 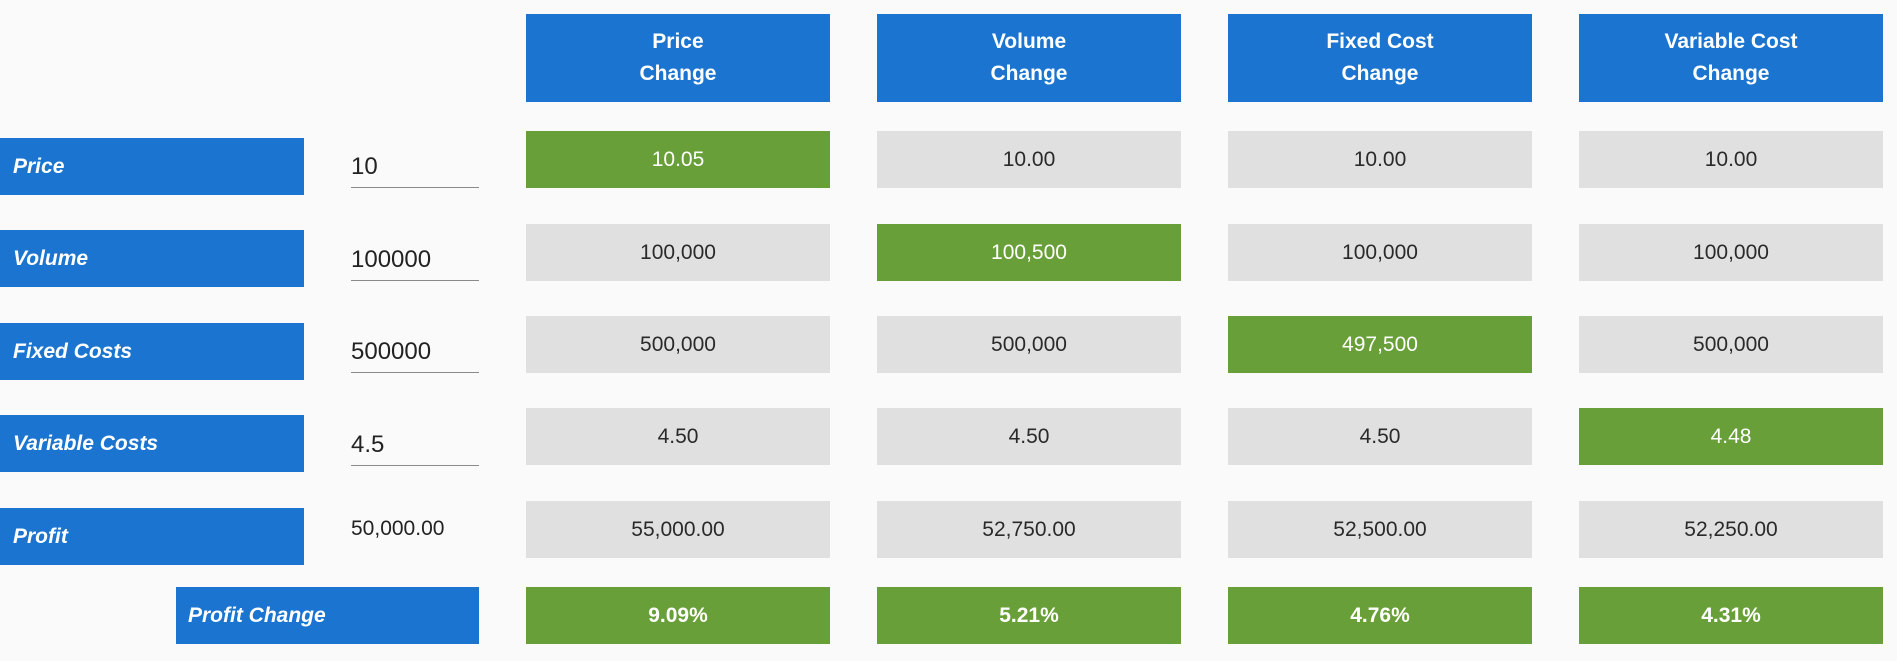 What do you see at coordinates (1731, 252) in the screenshot?
I see `volume-cell-variable-cost-change: 100,000` at bounding box center [1731, 252].